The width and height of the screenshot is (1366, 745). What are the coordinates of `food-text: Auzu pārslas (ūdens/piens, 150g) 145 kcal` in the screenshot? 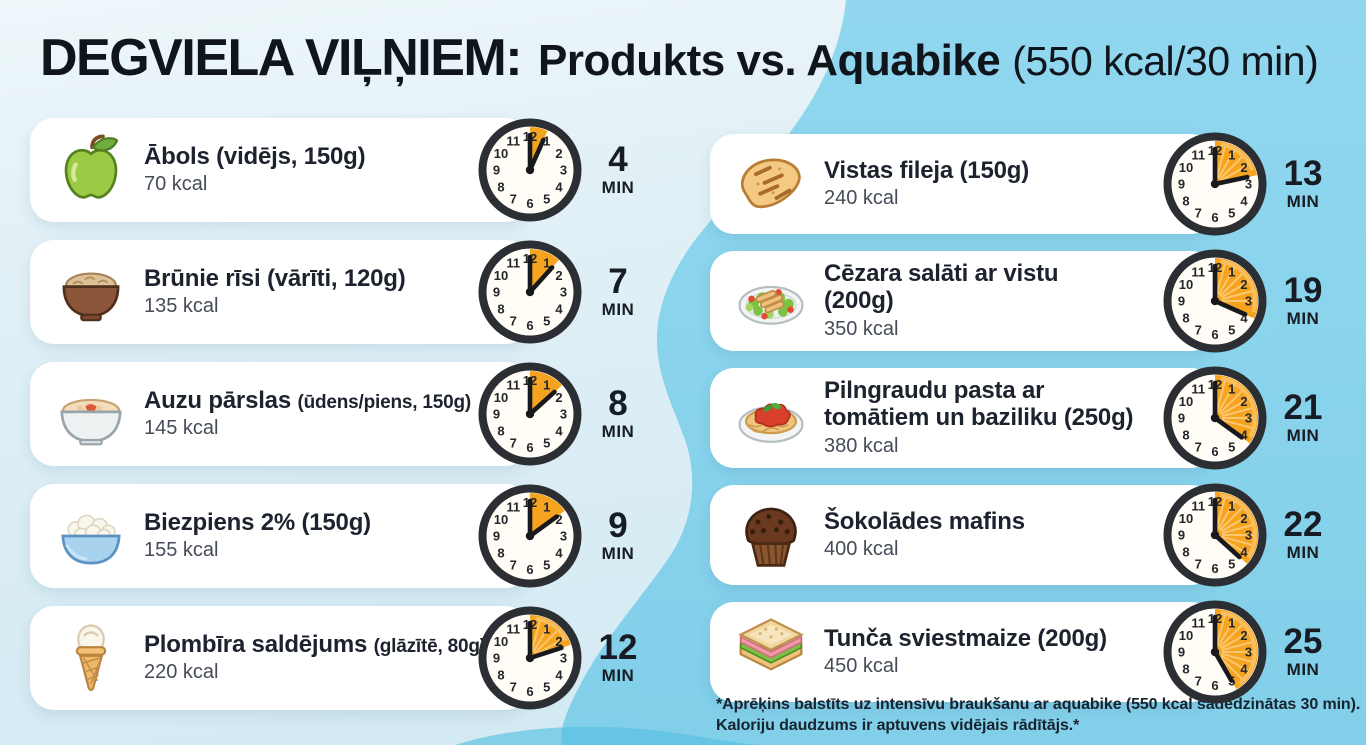 It's located at (308, 413).